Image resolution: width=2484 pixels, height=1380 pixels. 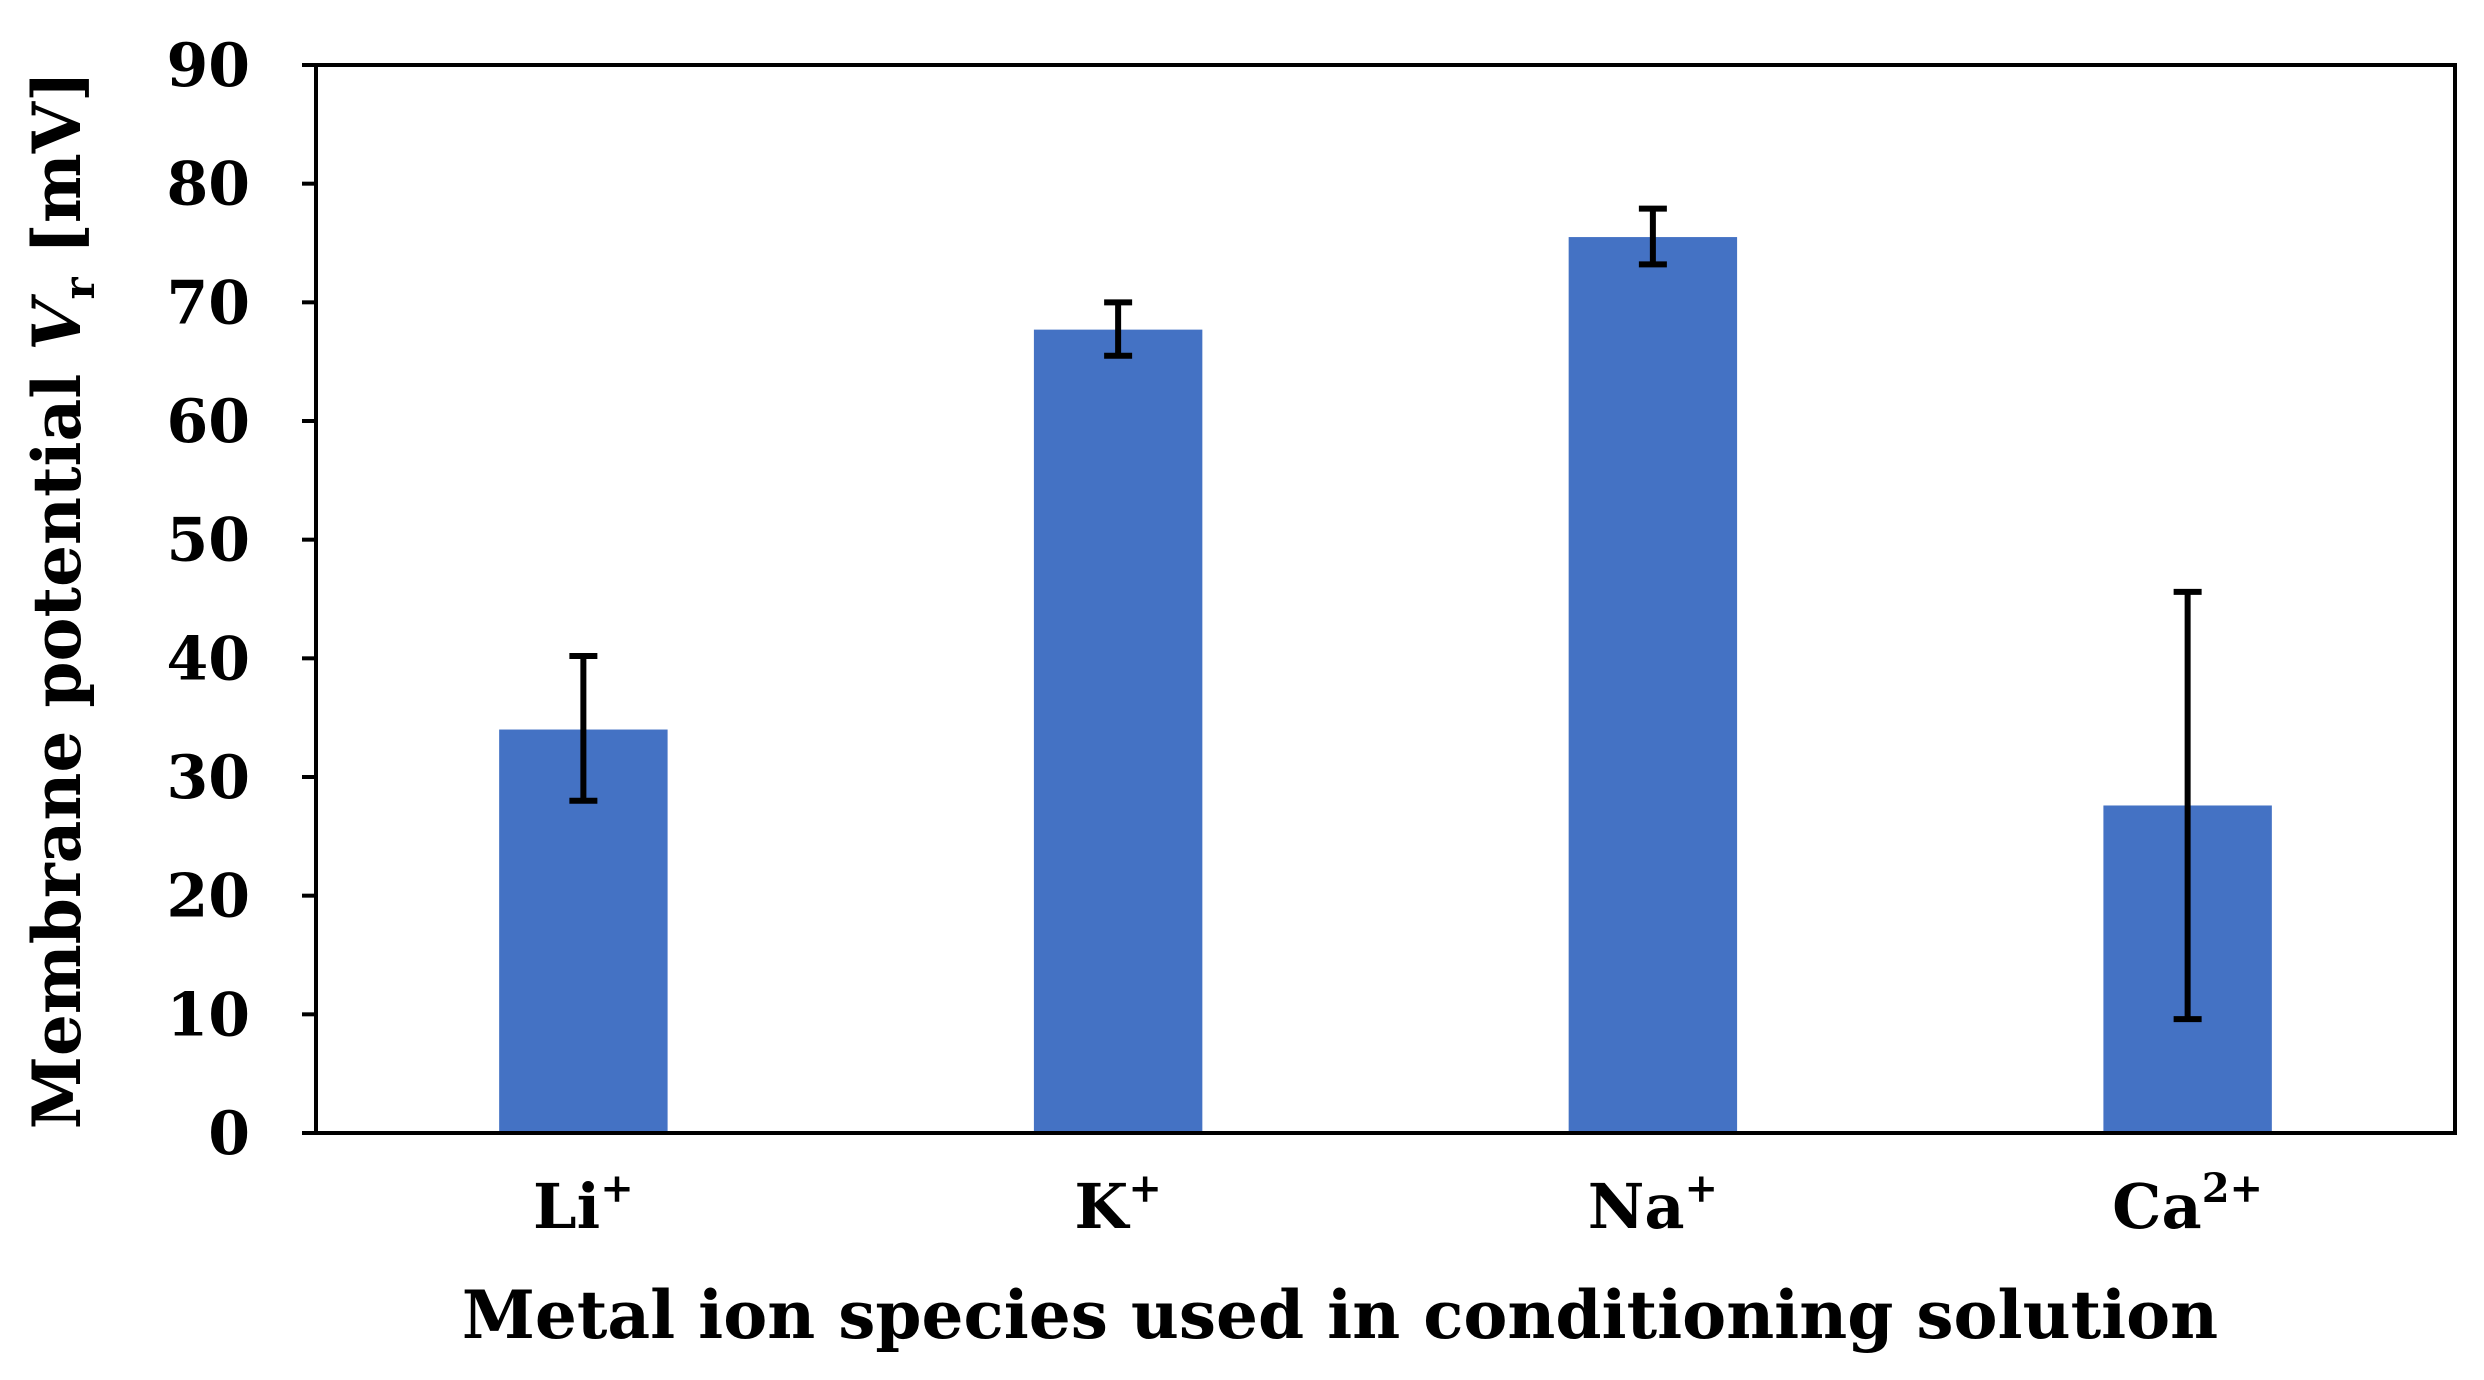 I want to click on x-axis: Li+ K+ Na+ Ca2+, so click(x=1398, y=1204).